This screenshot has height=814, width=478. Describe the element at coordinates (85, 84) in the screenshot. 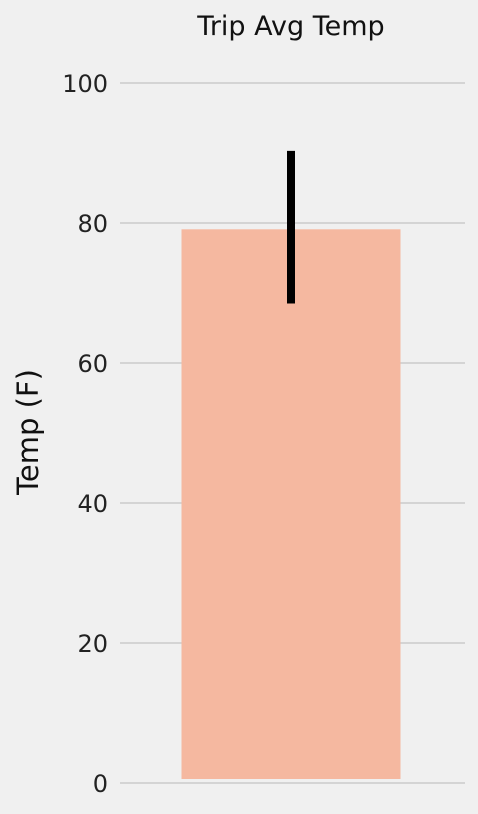

I see `y-tick-label-100: 100` at that location.